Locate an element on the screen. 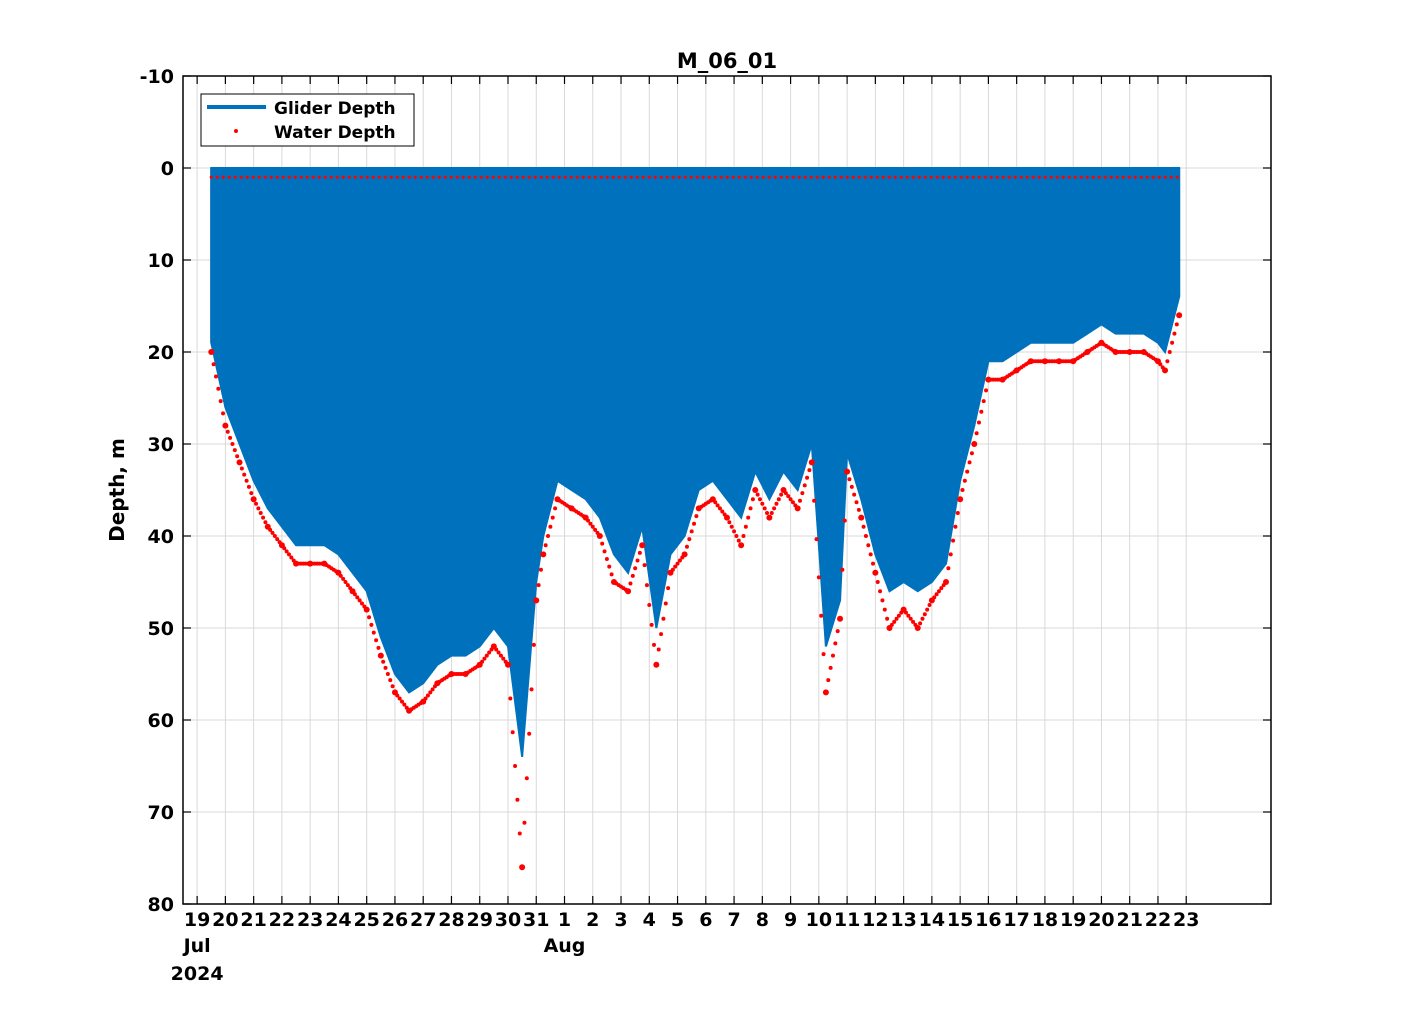 The image size is (1406, 1020). x-tick-label: 14 is located at coordinates (932, 920).